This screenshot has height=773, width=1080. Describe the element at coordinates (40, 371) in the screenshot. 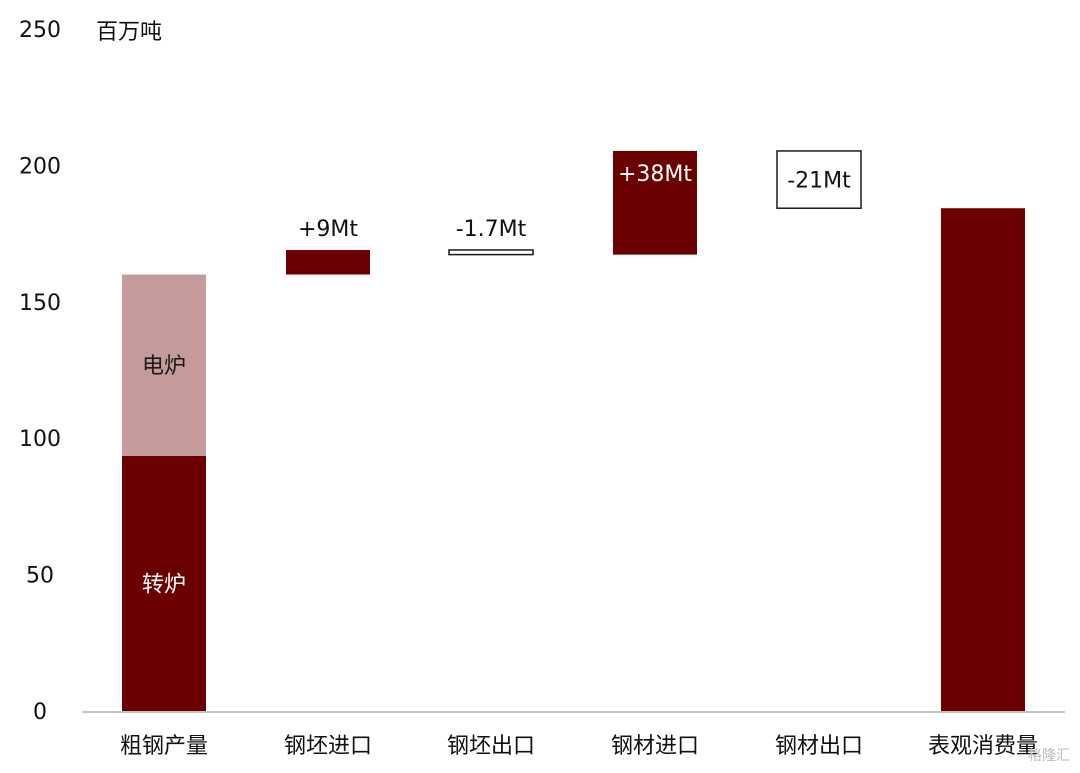

I see `y-axis-ticks: 0 50 100 150 200 250` at that location.